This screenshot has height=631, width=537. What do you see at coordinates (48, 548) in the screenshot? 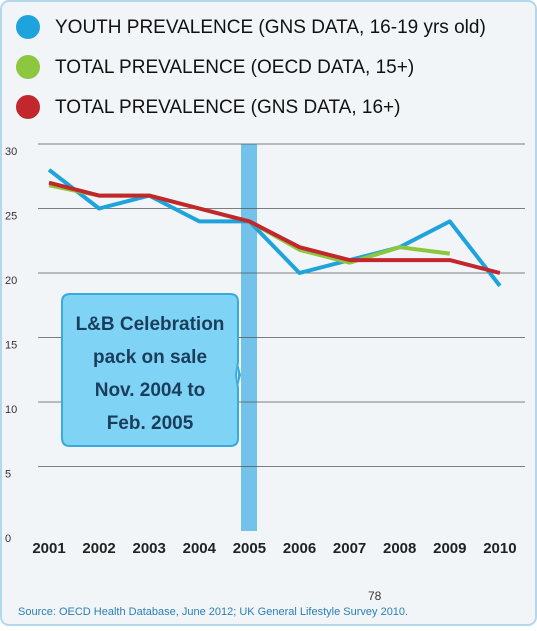
I see `x-tick-label: 2001` at bounding box center [48, 548].